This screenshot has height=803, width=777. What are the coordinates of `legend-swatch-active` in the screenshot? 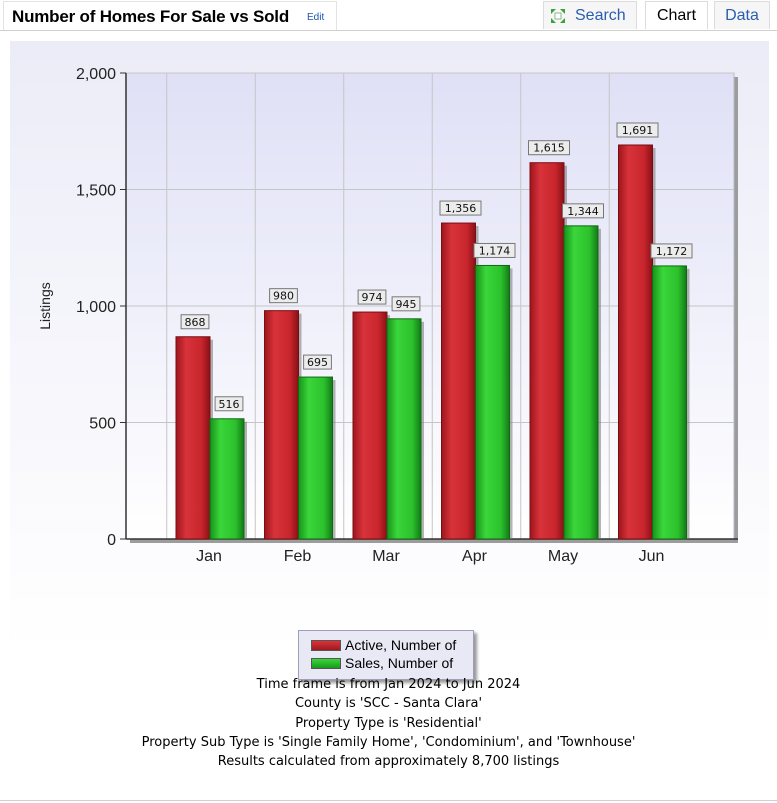 It's located at (326, 645).